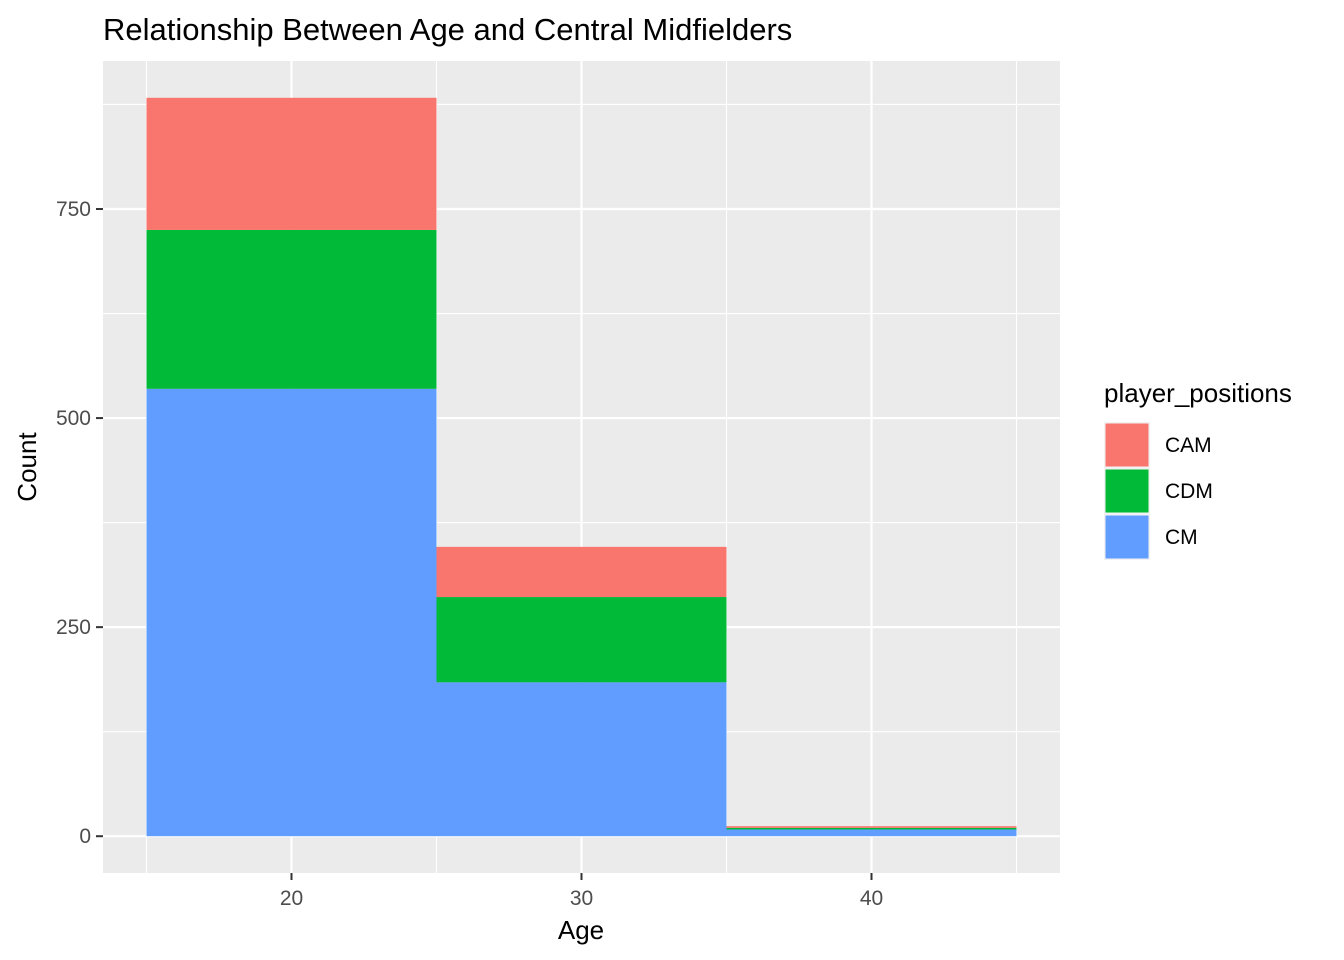  I want to click on y-tick-label: 750, so click(73, 209).